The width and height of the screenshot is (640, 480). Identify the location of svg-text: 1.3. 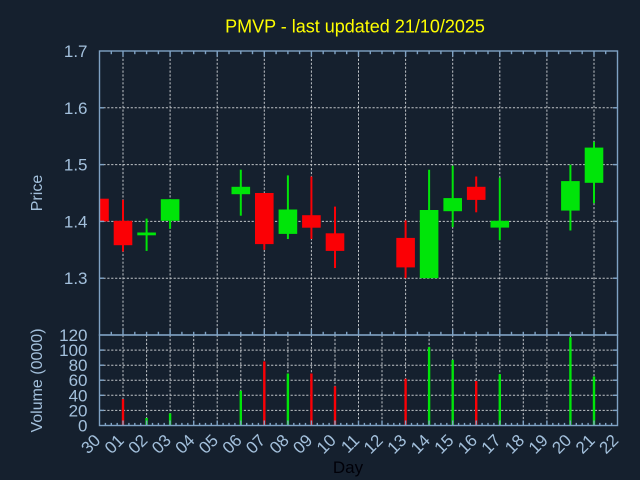
(76, 278).